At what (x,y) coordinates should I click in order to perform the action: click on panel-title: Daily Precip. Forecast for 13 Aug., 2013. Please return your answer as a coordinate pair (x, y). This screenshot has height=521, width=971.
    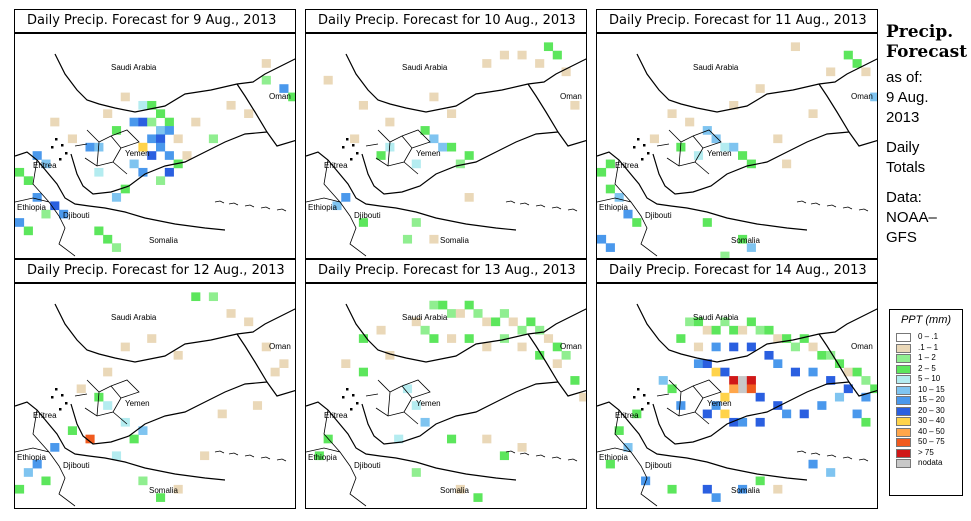
    Looking at the image, I should click on (446, 271).